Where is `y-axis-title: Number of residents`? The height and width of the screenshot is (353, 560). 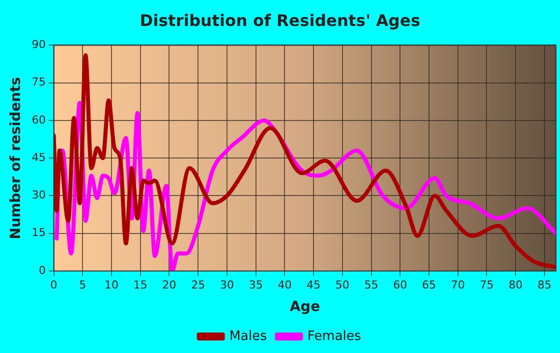
y-axis-title: Number of residents is located at coordinates (16, 158).